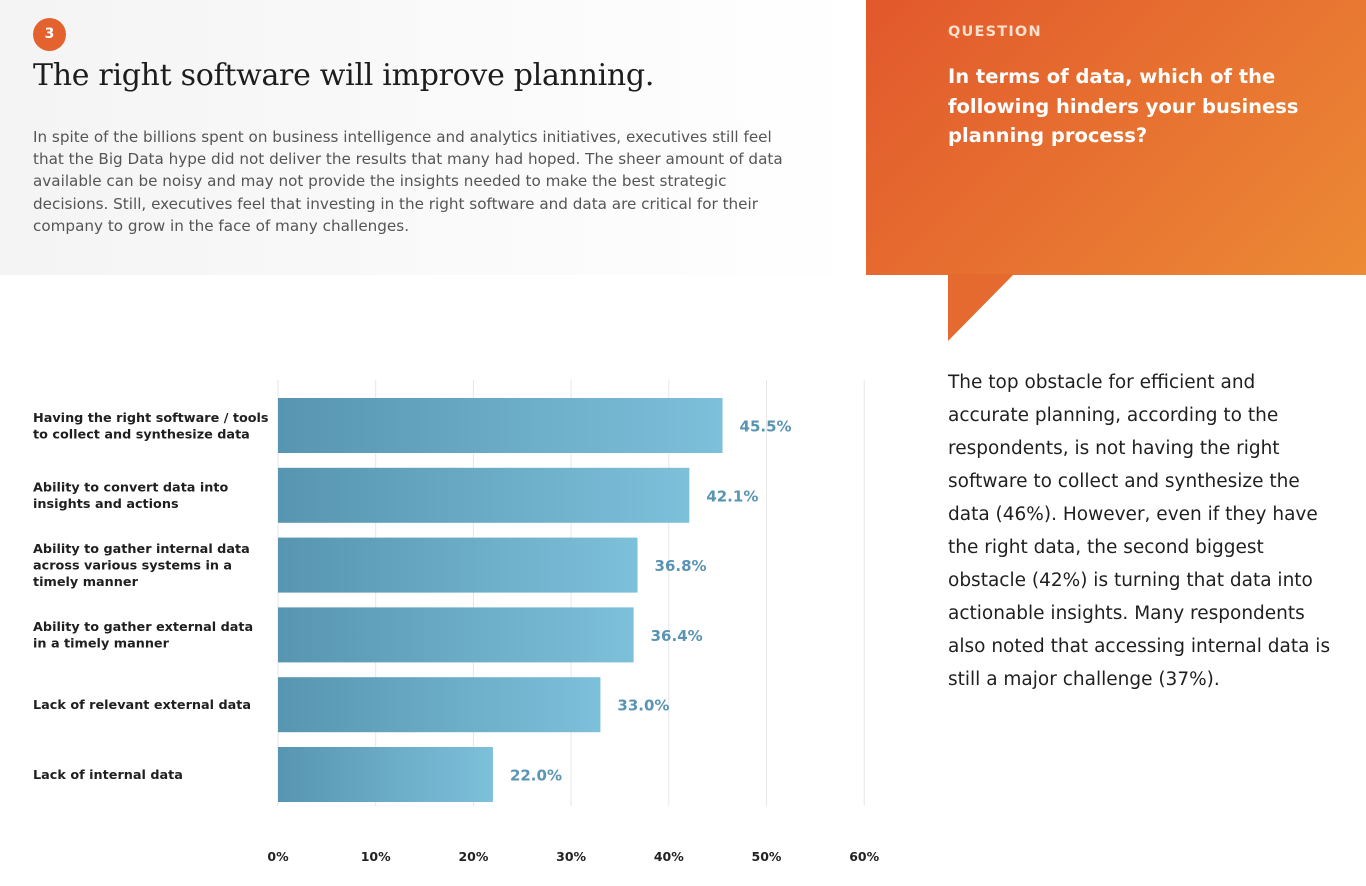 The height and width of the screenshot is (886, 1366). I want to click on question-panel, so click(1116, 137).